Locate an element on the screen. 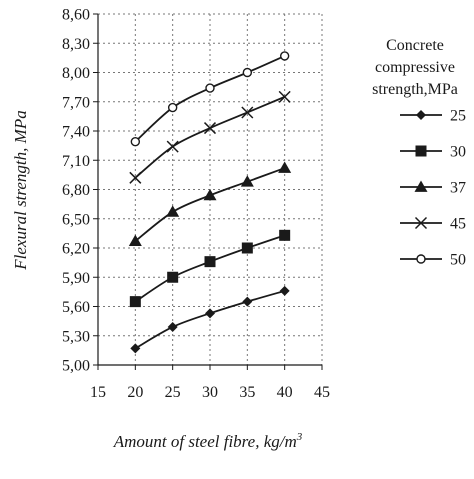 This screenshot has width=474, height=479. legend-item-50: 50 is located at coordinates (433, 260).